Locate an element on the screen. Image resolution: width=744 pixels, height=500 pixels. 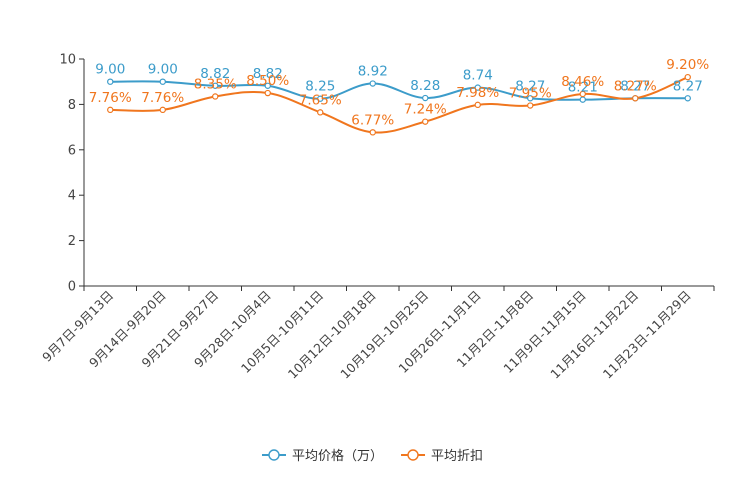
x-tick-label: 11月16日-11月22日 is located at coordinates (594, 335).